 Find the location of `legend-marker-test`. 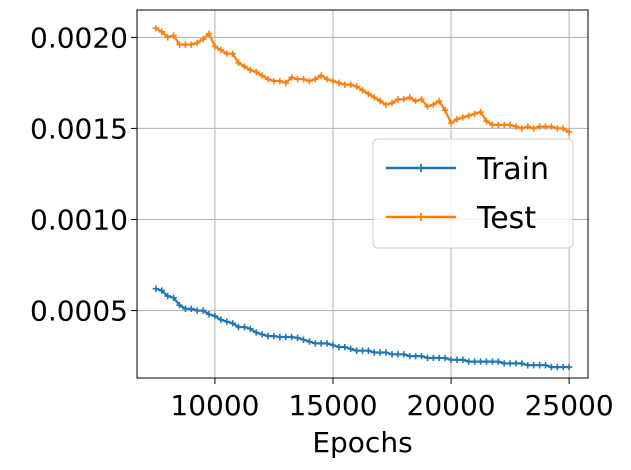

legend-marker-test is located at coordinates (421, 217).